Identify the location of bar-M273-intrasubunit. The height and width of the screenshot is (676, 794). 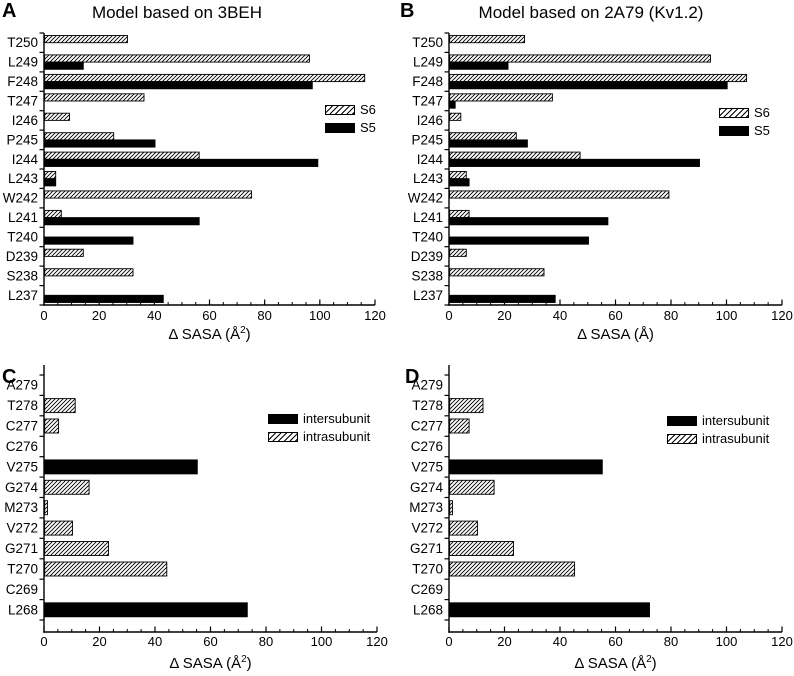
(46, 508).